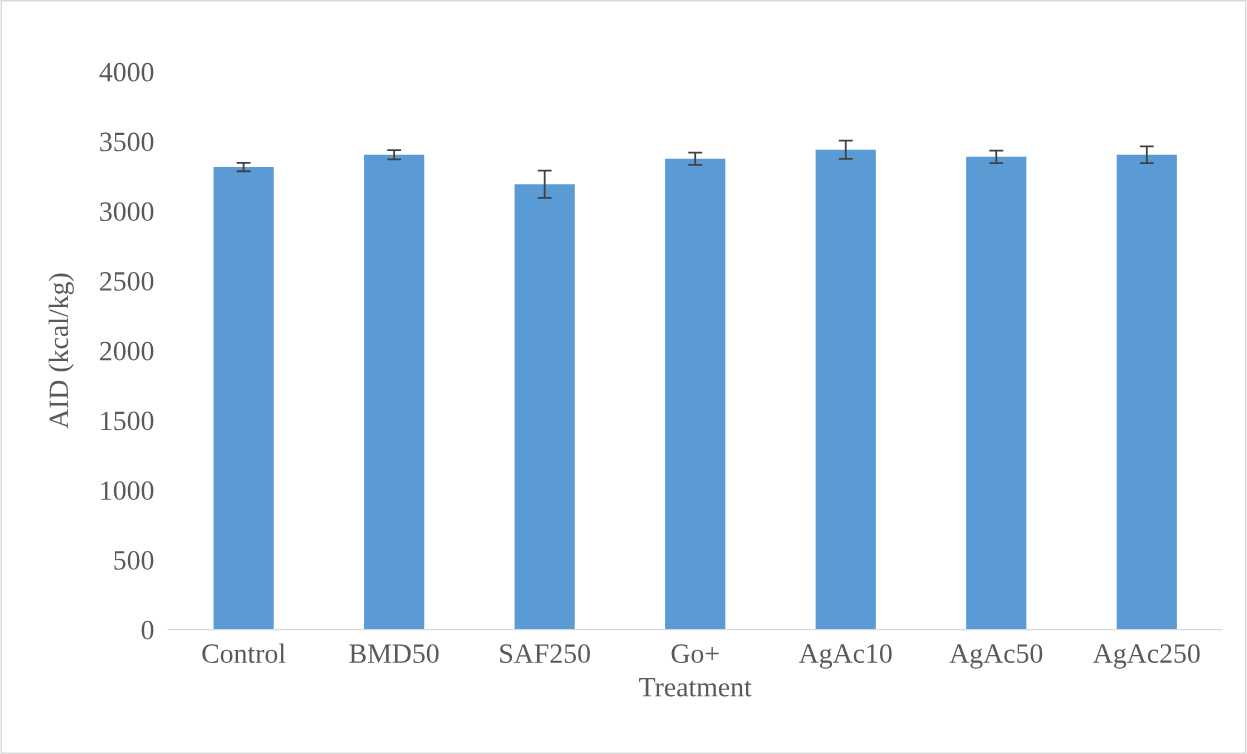 This screenshot has height=754, width=1247. Describe the element at coordinates (126, 72) in the screenshot. I see `y-tick-label: 4000` at that location.